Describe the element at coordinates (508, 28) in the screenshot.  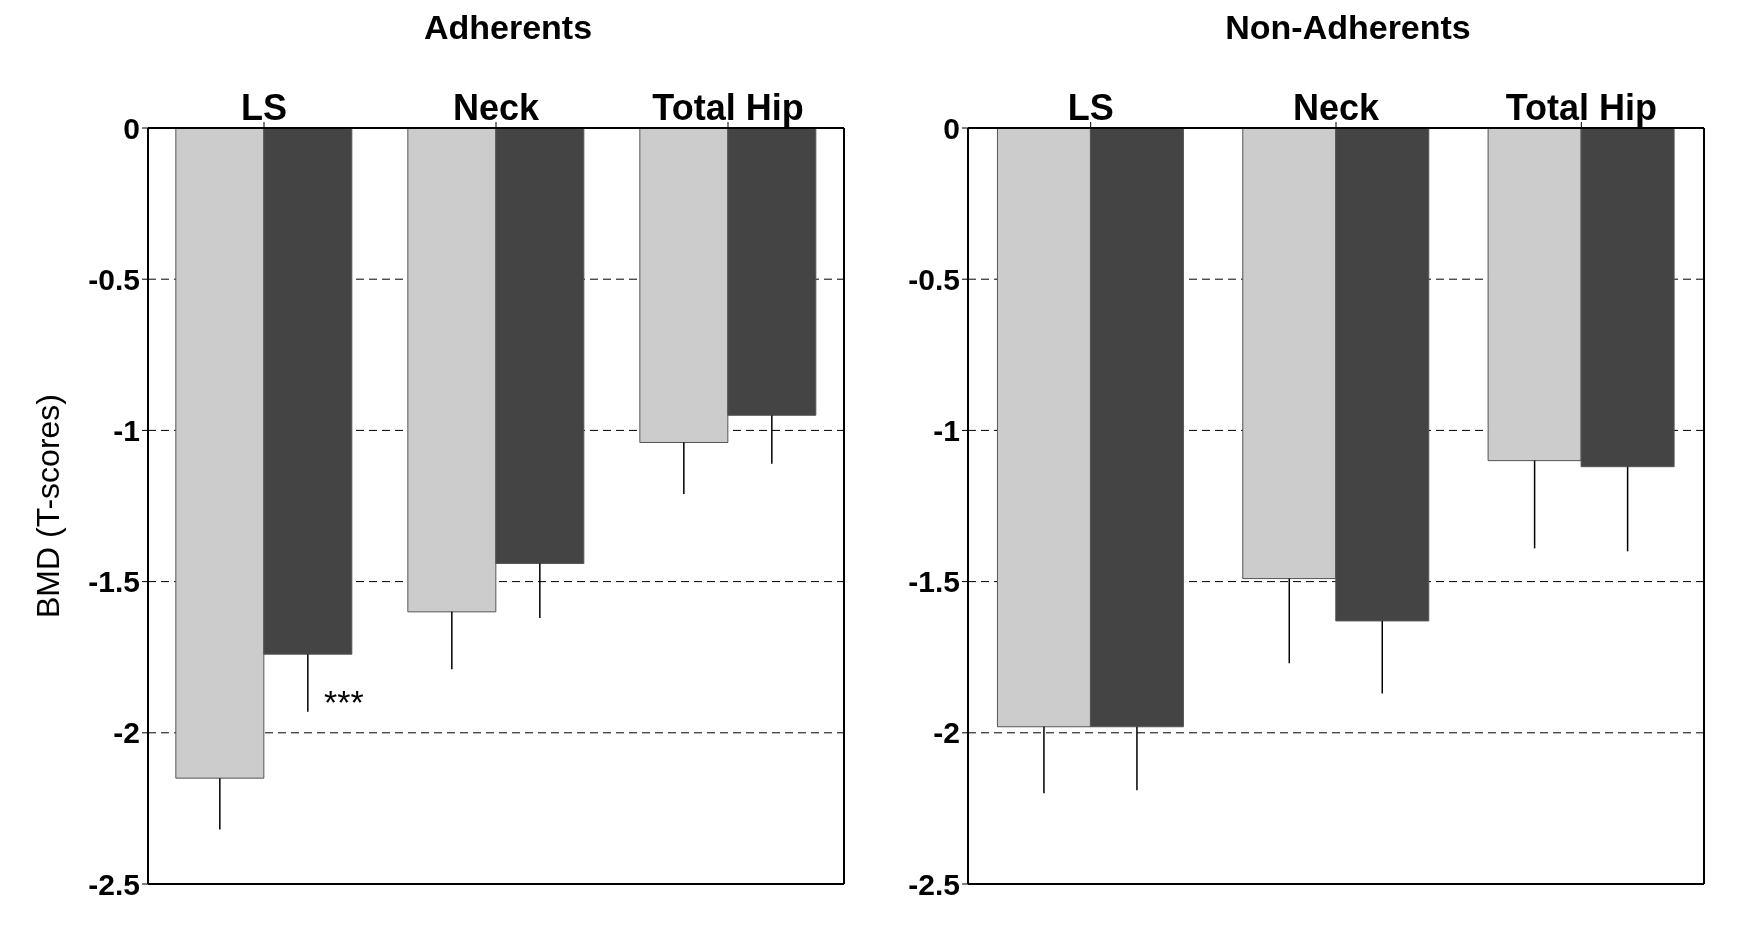
I see `chart-title: Adherents` at that location.